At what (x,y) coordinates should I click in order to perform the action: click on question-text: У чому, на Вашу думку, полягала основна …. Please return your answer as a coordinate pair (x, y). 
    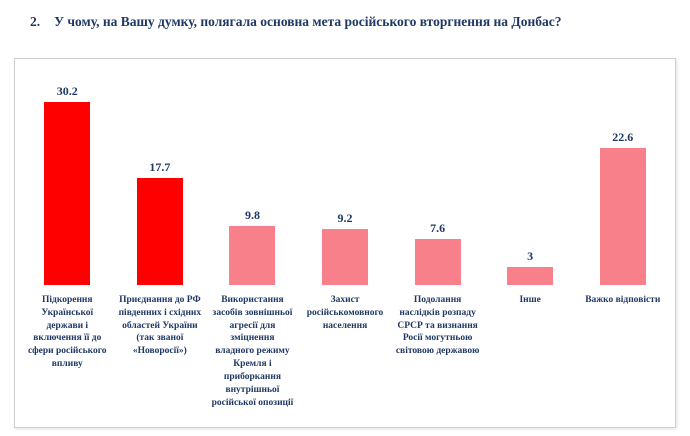
    Looking at the image, I should click on (308, 21).